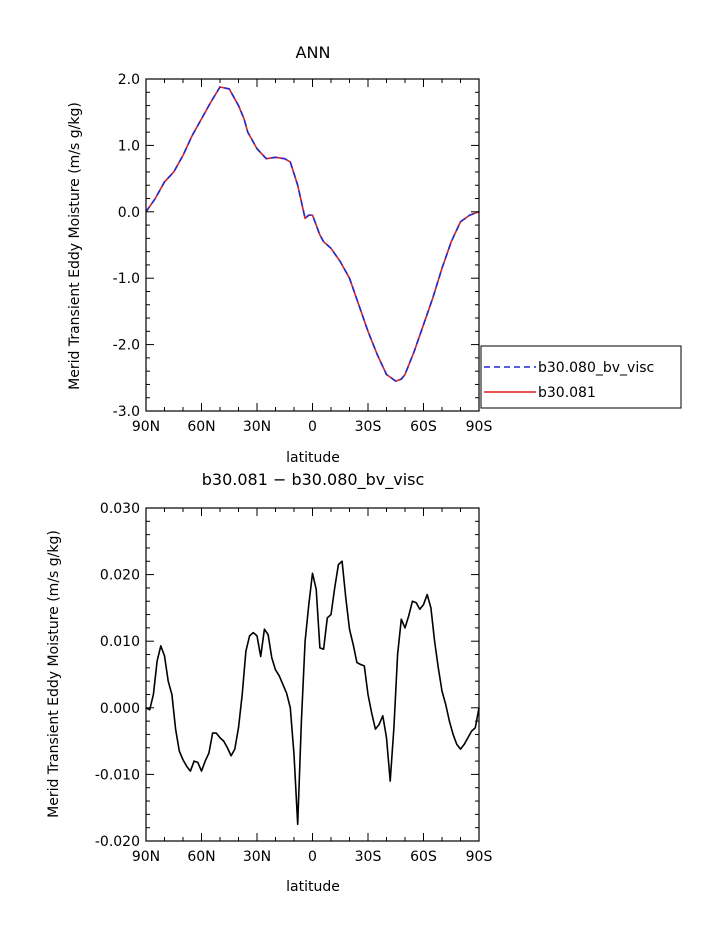 Image resolution: width=723 pixels, height=935 pixels. What do you see at coordinates (368, 857) in the screenshot?
I see `bottom-x-tick-label: 30S` at bounding box center [368, 857].